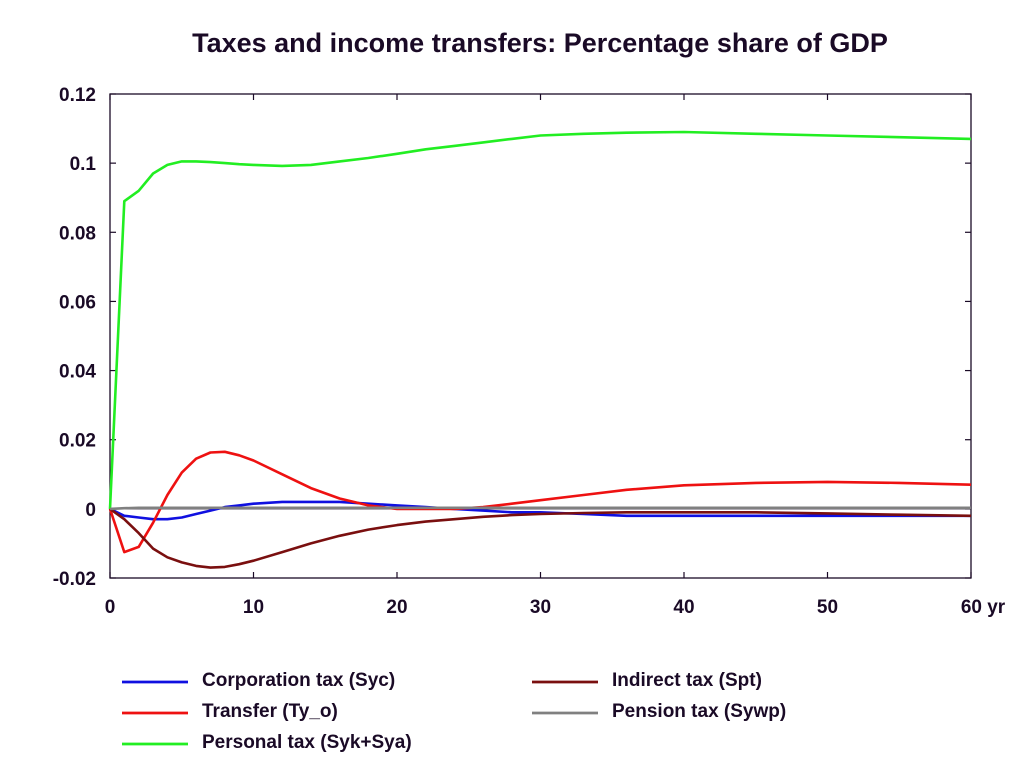 The image size is (1024, 778). I want to click on y-tick-label: -0.02, so click(74, 579).